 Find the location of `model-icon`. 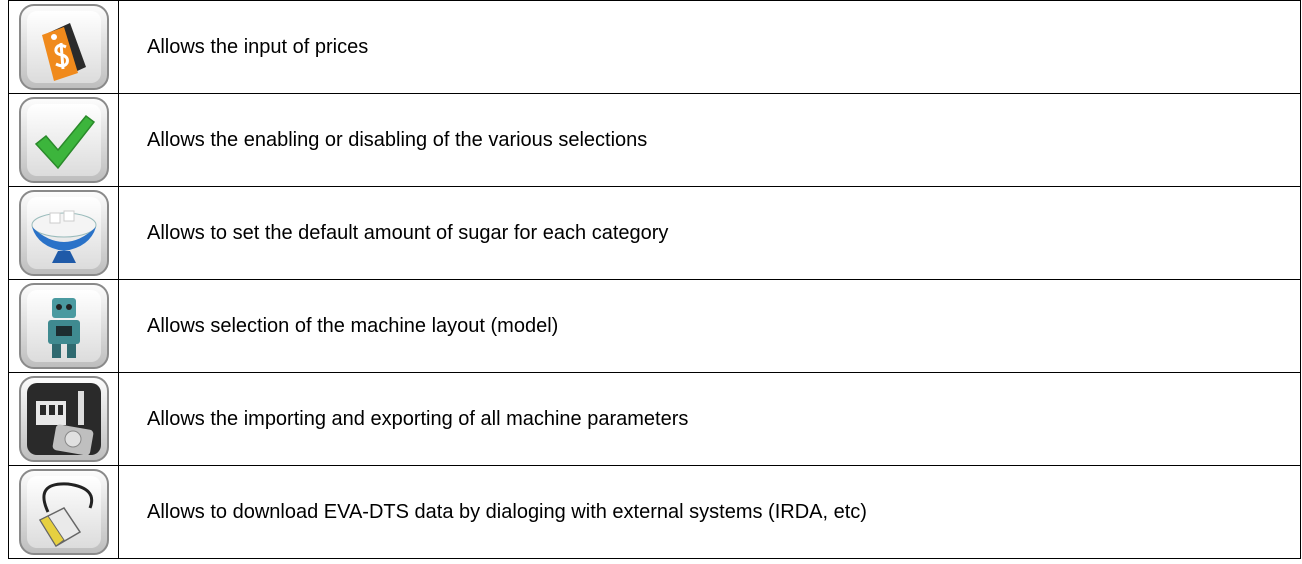

model-icon is located at coordinates (63, 326).